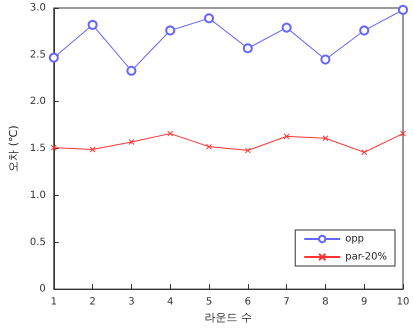  I want to click on x-tick-label: 8, so click(325, 302).